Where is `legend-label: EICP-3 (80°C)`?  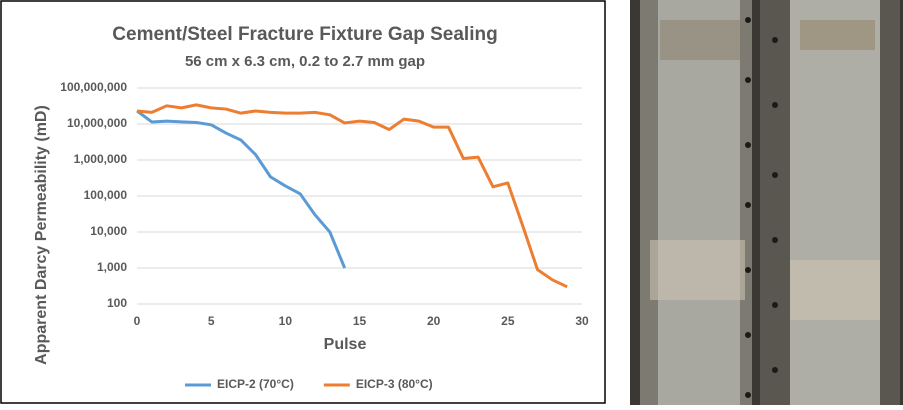 legend-label: EICP-3 (80°C) is located at coordinates (394, 384).